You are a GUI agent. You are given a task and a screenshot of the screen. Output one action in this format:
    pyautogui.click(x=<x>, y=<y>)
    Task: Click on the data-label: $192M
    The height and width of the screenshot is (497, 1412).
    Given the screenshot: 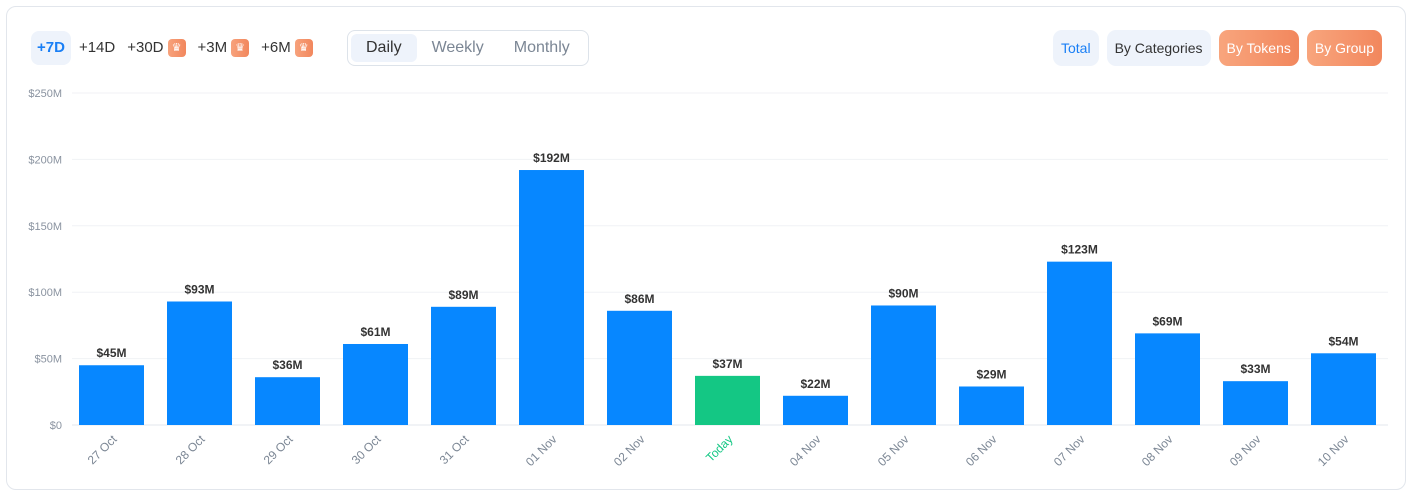 What is the action you would take?
    pyautogui.click(x=551, y=158)
    